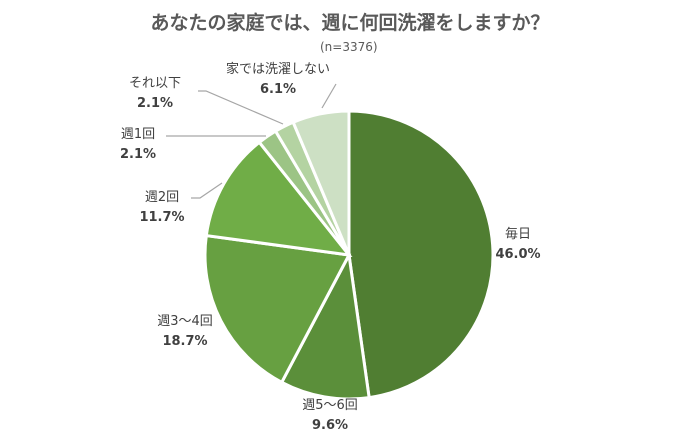 This screenshot has height=446, width=700. Describe the element at coordinates (162, 217) in the screenshot. I see `label-value: 11.7%` at that location.